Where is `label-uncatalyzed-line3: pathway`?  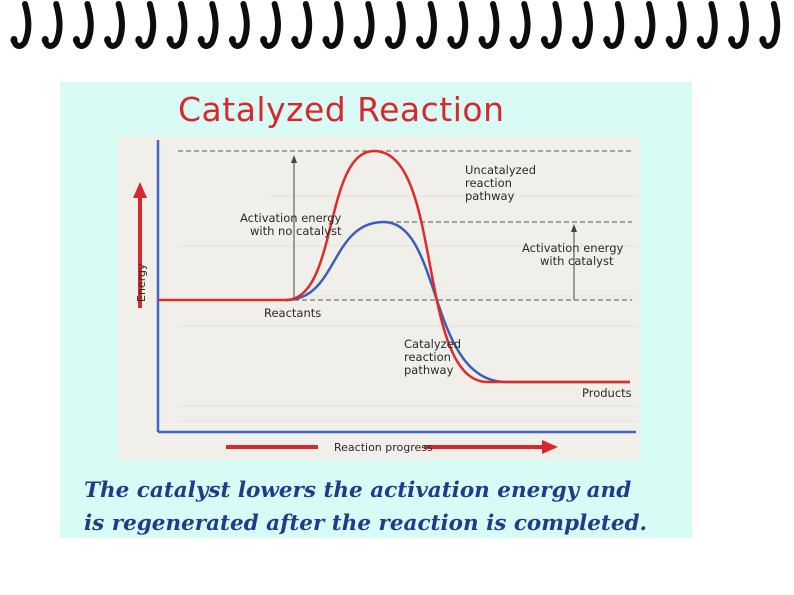 label-uncatalyzed-line3: pathway is located at coordinates (490, 196).